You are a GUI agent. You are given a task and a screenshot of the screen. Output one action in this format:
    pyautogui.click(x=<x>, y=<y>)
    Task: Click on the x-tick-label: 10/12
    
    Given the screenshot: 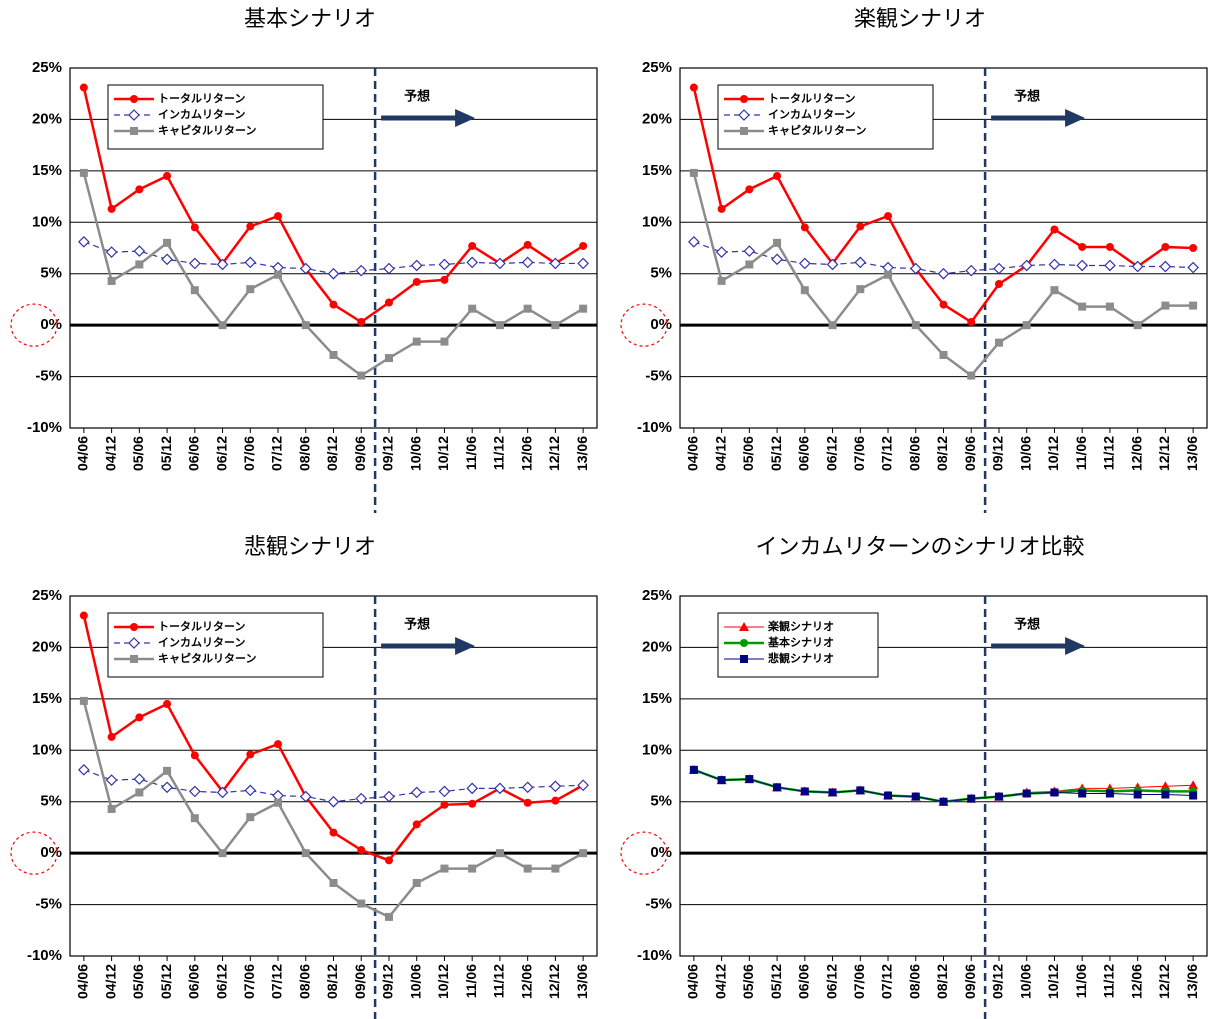 What is the action you would take?
    pyautogui.click(x=1053, y=981)
    